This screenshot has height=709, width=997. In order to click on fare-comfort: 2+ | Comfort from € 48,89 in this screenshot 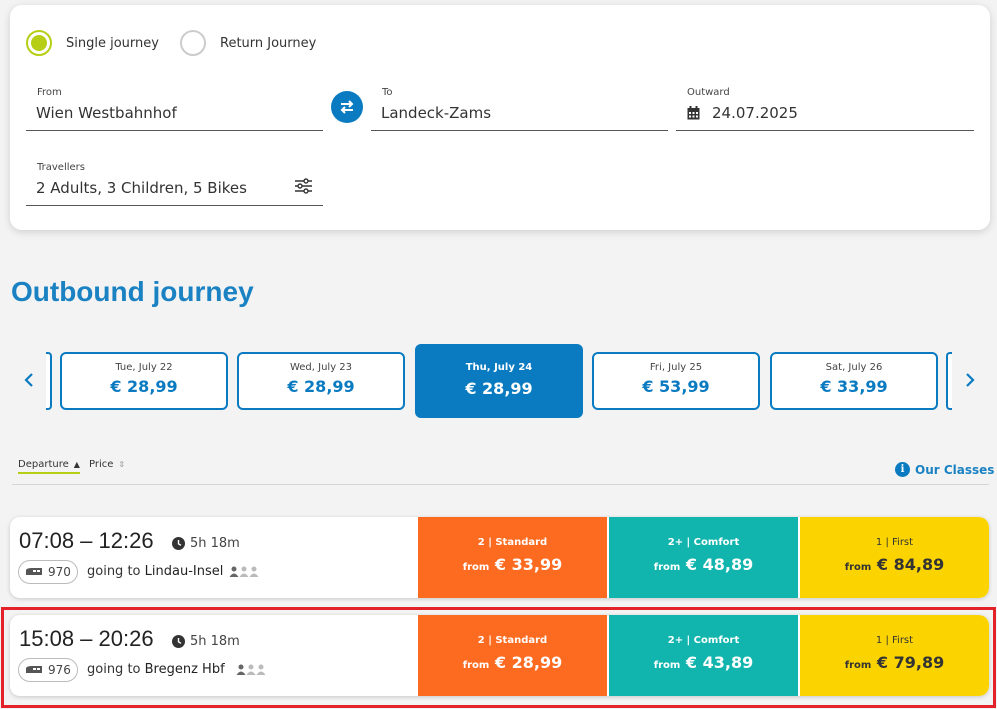, I will do `click(703, 557)`.